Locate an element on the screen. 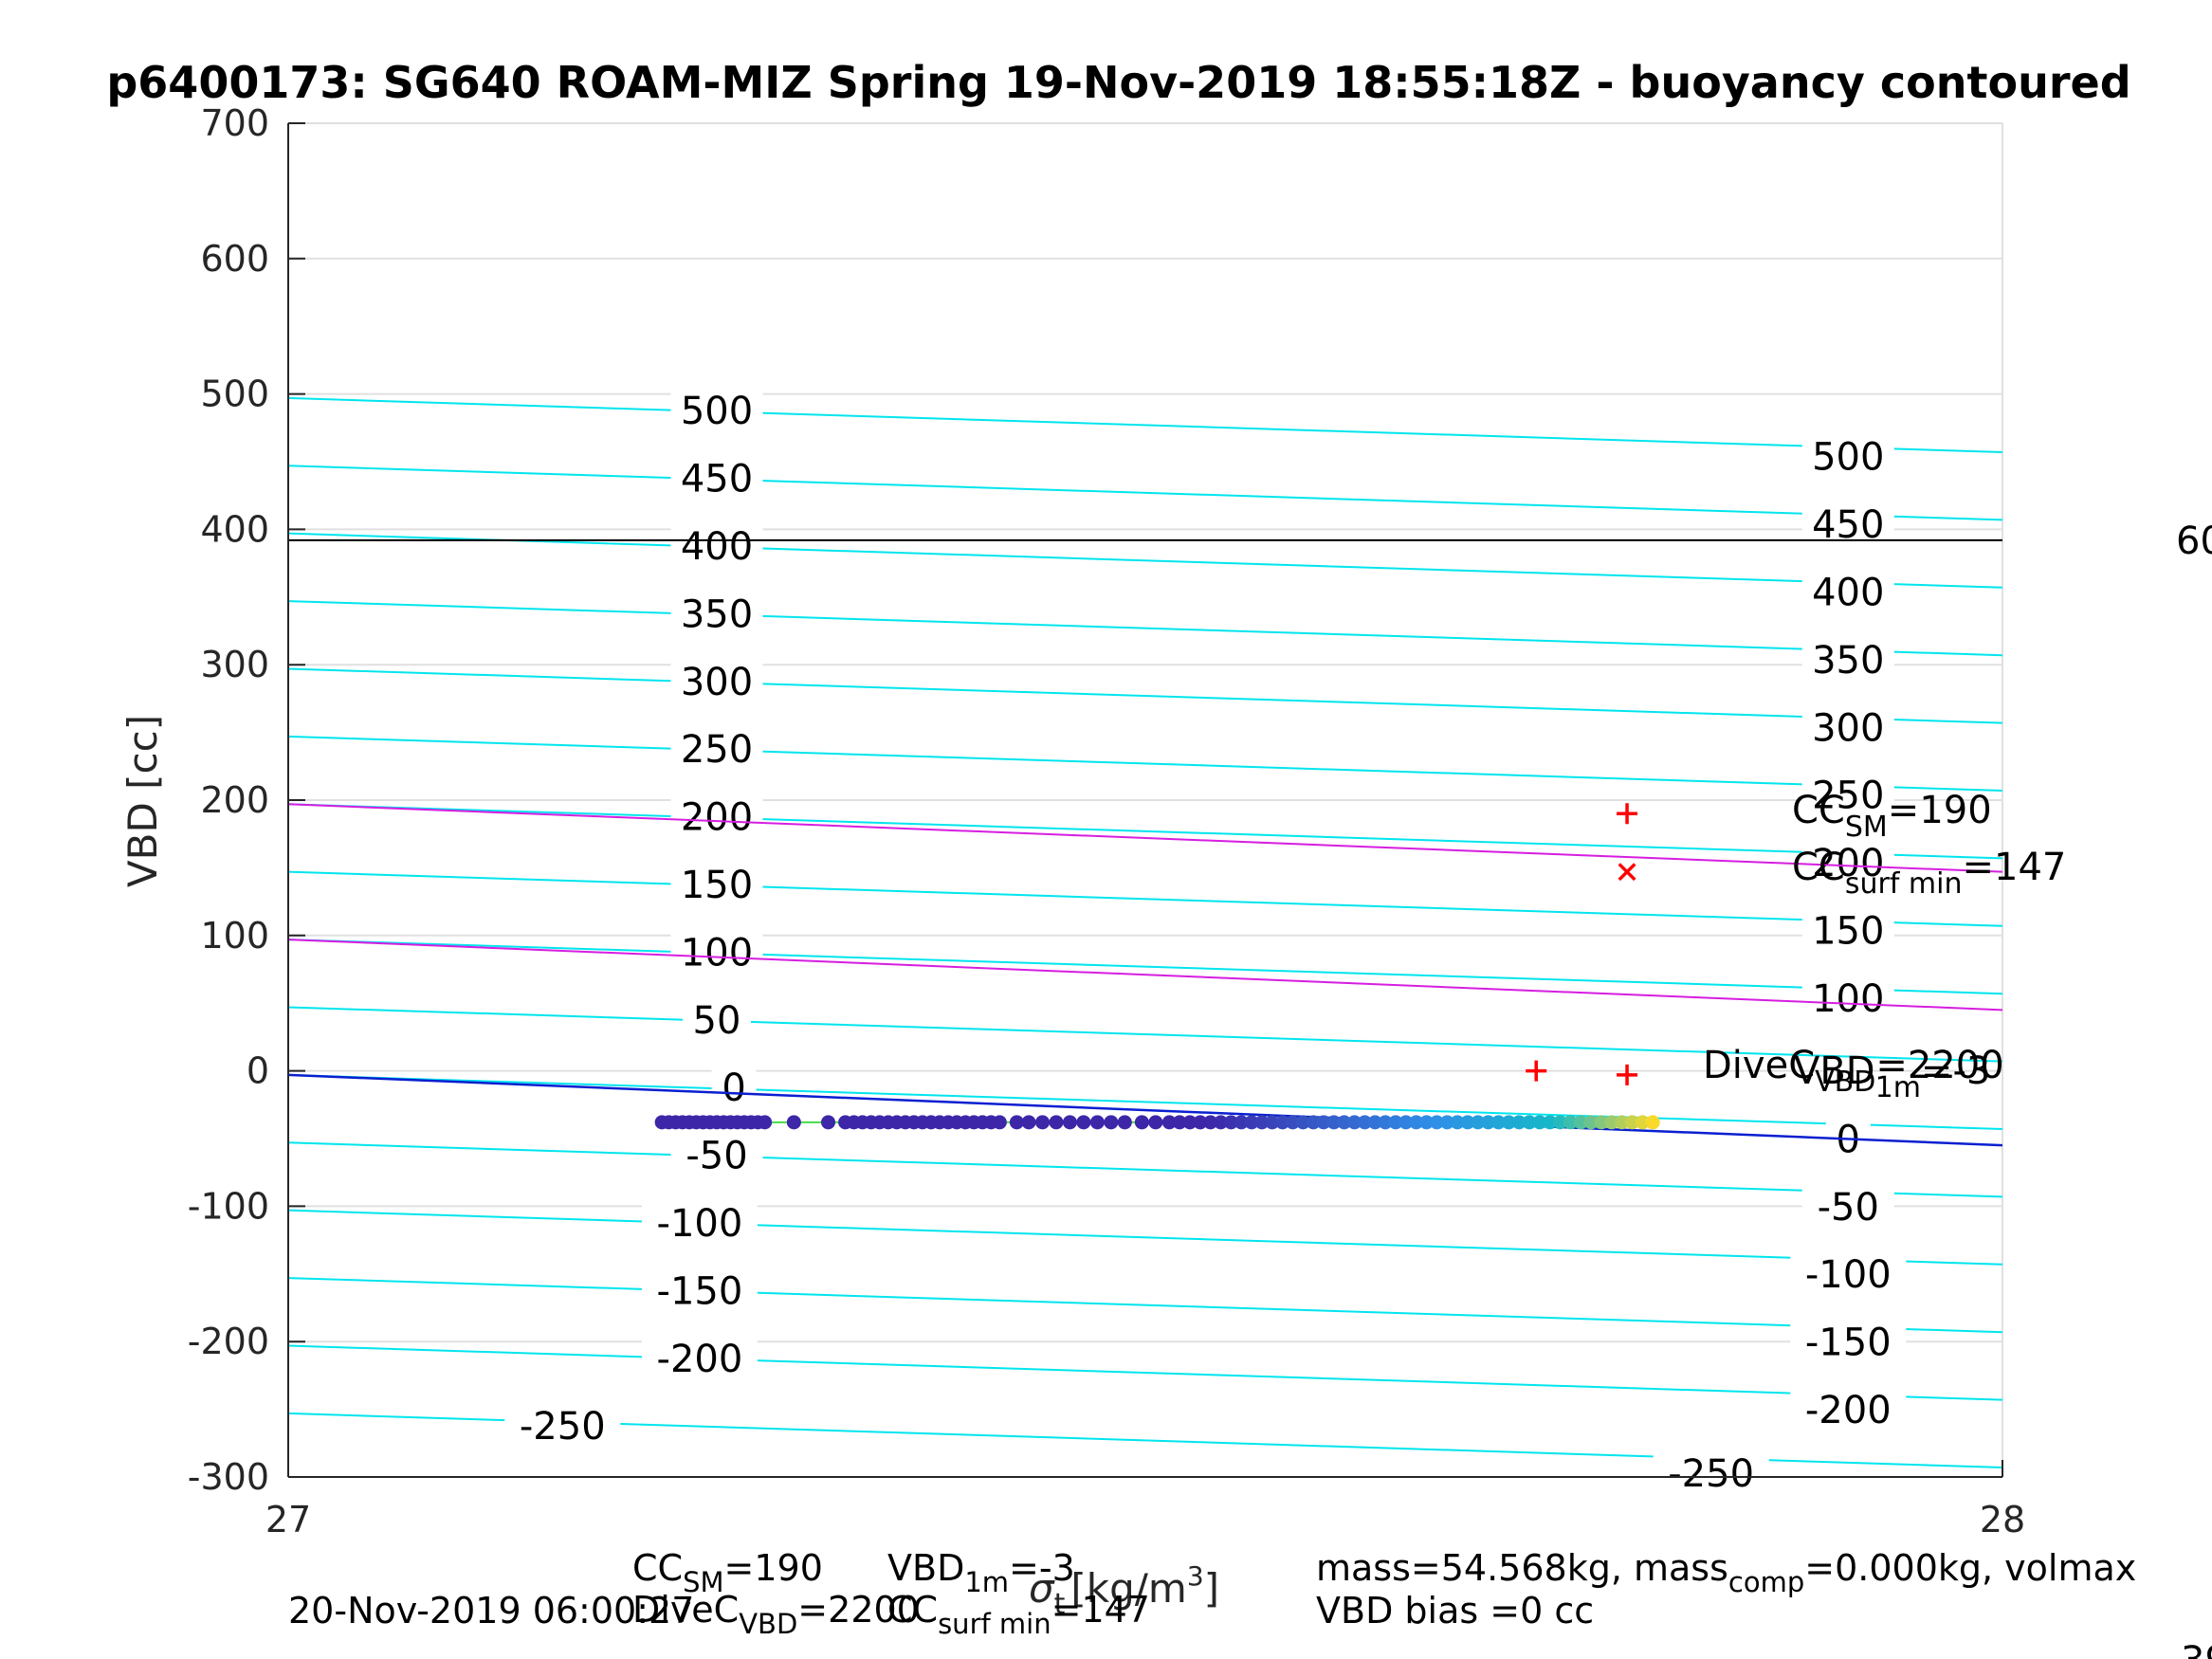 The width and height of the screenshot is (2212, 1659). annotation-vbd-1m: VBD1m=-3 is located at coordinates (1892, 1076).